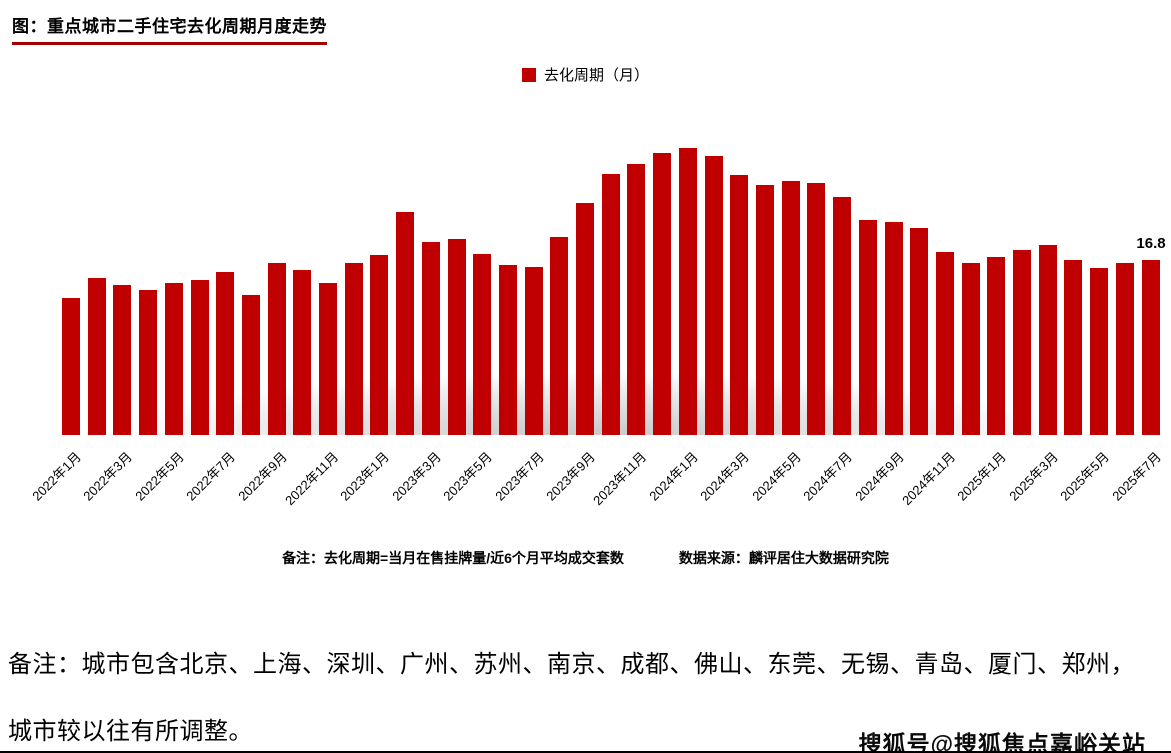 Image resolution: width=1171 pixels, height=753 pixels. What do you see at coordinates (1151, 243) in the screenshot?
I see `last-value-label: 16.8` at bounding box center [1151, 243].